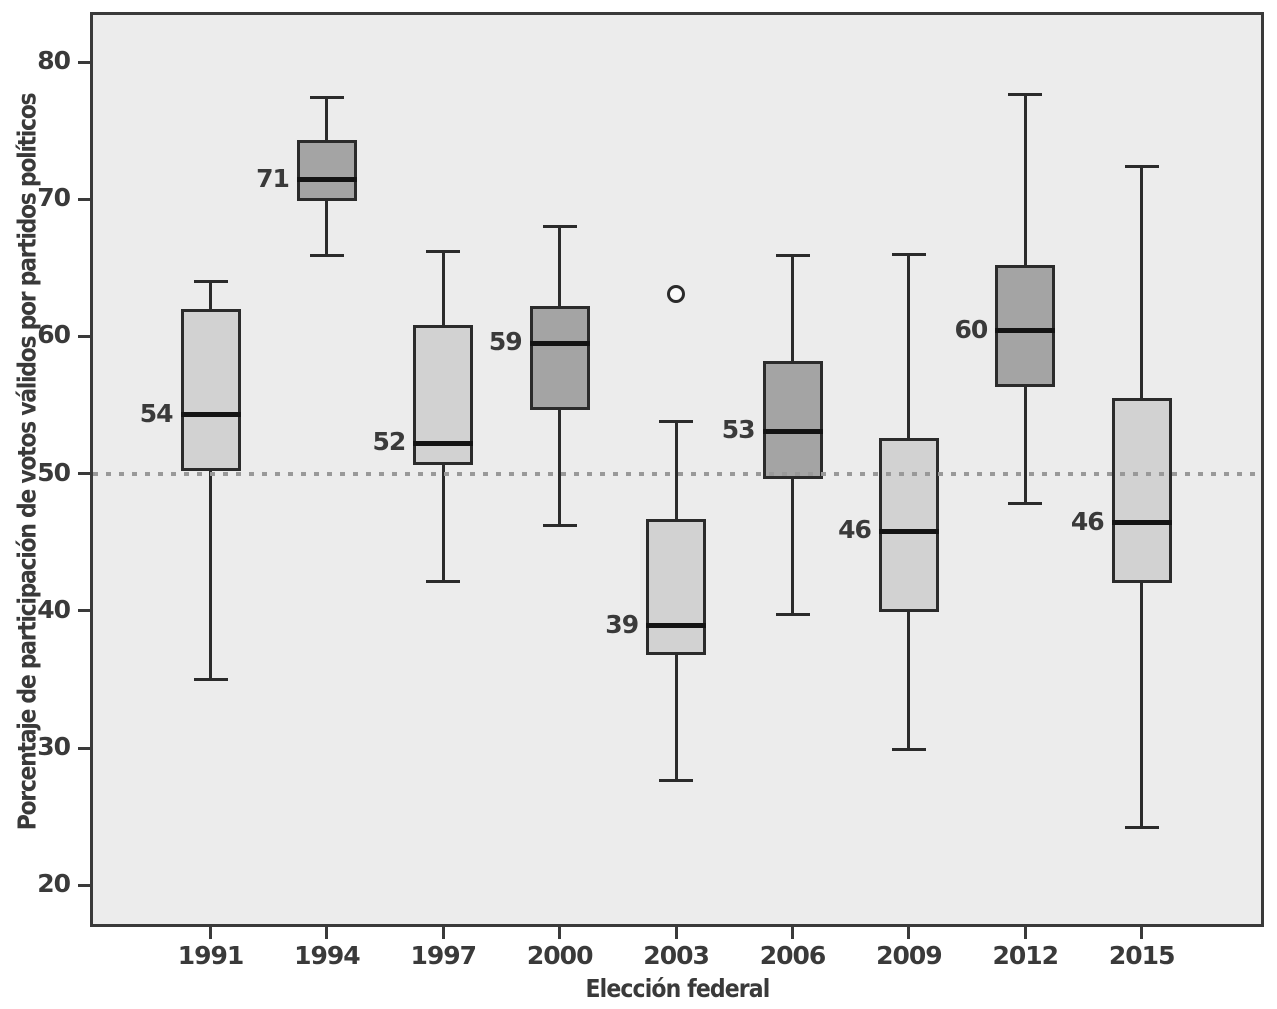  Describe the element at coordinates (389, 442) in the screenshot. I see `median-label: 52` at that location.